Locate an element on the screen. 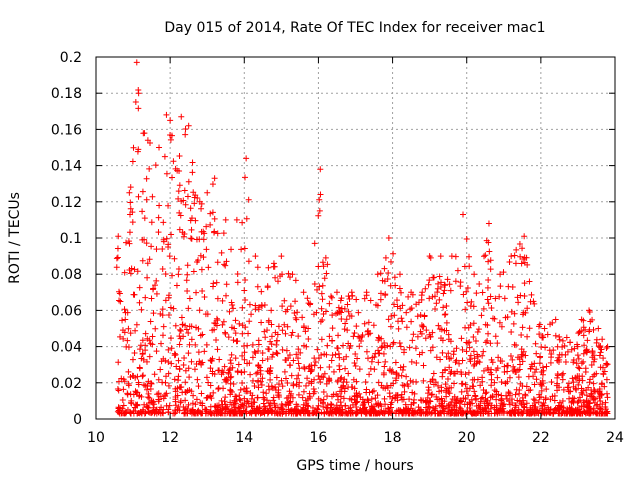  x-tick-label: 10 is located at coordinates (96, 438).